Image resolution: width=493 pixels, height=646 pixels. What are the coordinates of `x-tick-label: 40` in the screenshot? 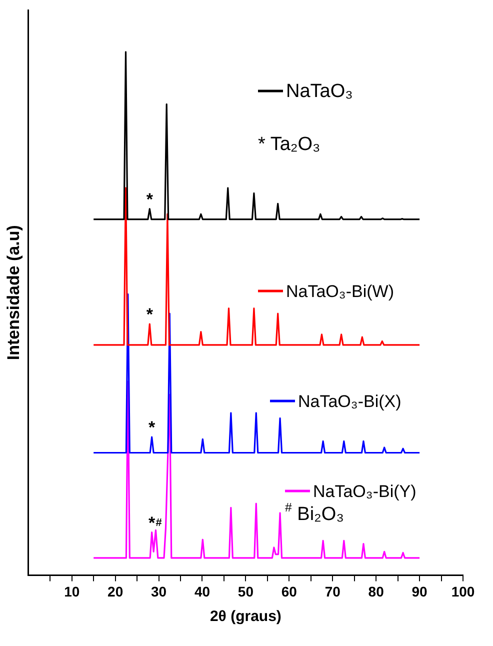 It's located at (202, 591).